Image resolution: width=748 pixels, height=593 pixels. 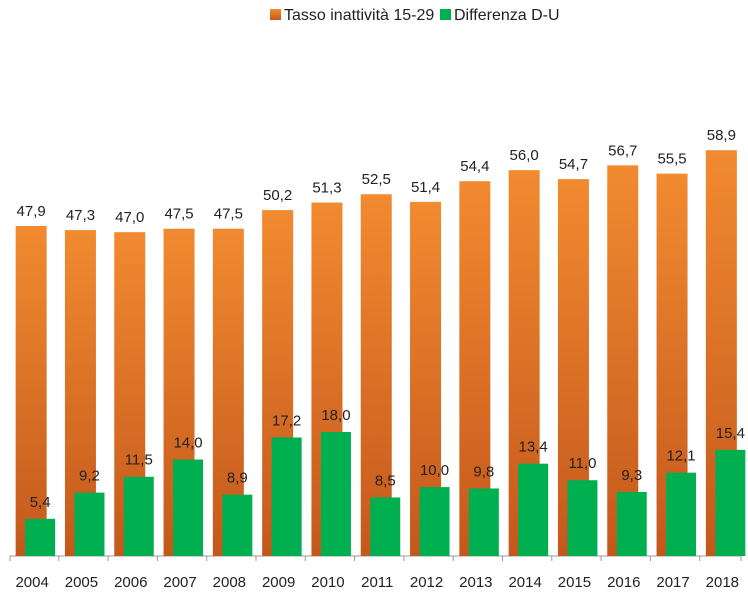 What do you see at coordinates (81, 582) in the screenshot?
I see `x-tick-label: 2005` at bounding box center [81, 582].